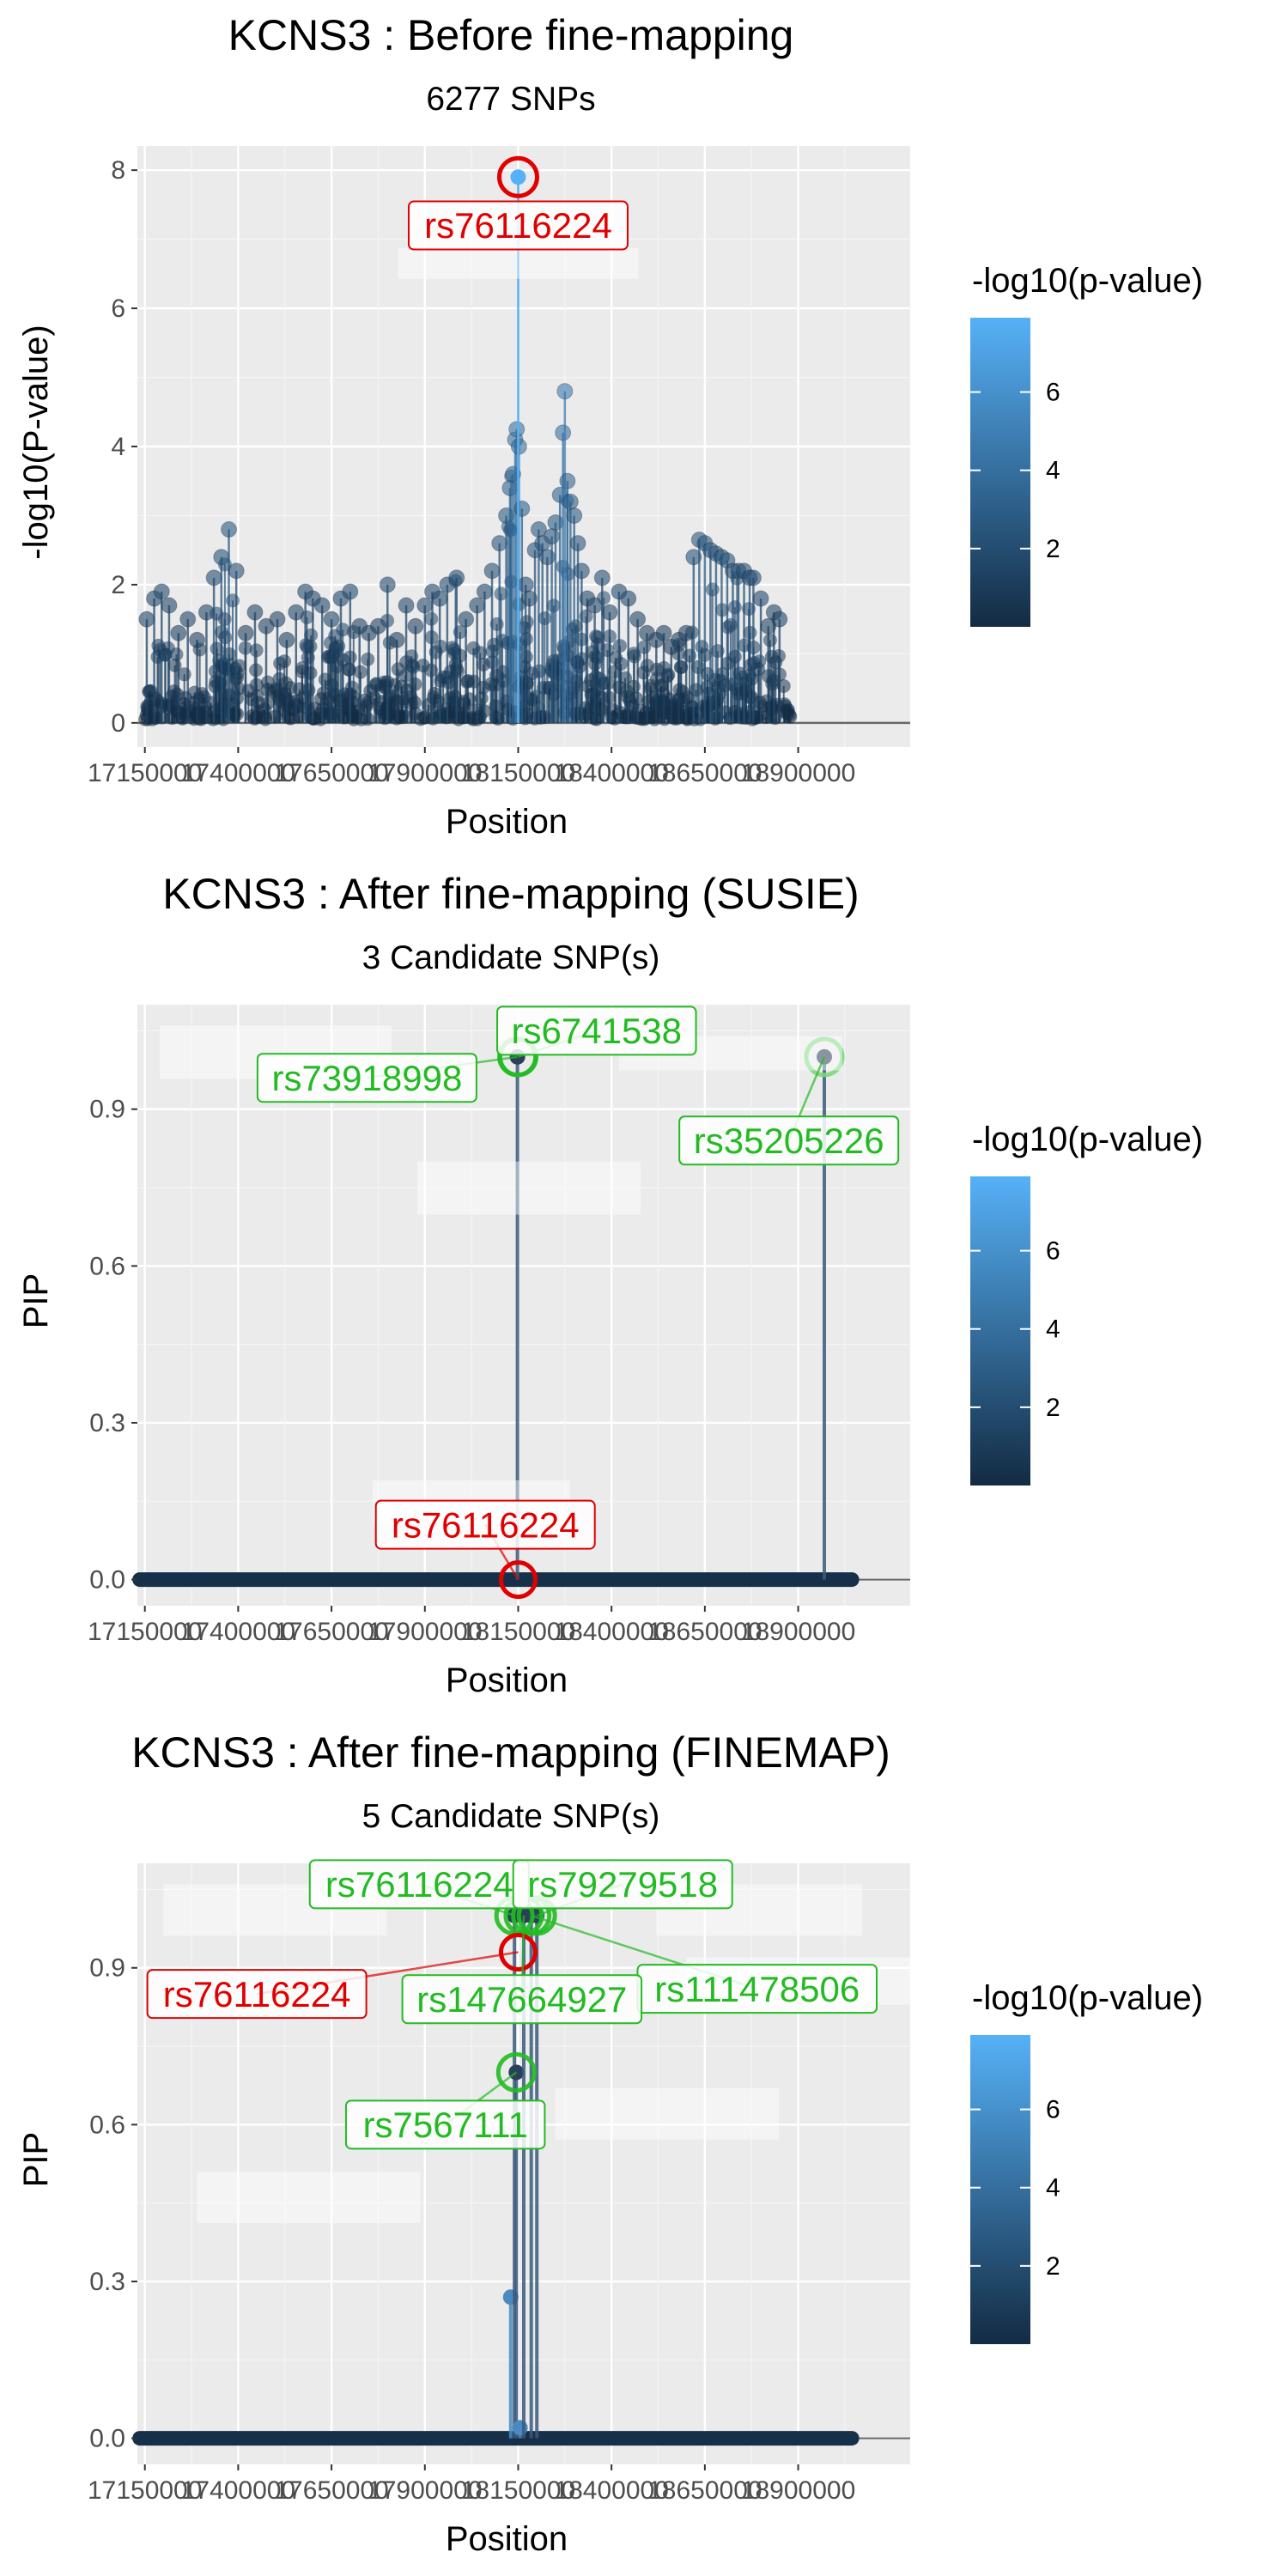 This screenshot has width=1288, height=2576. What do you see at coordinates (1086, 1303) in the screenshot?
I see `legend: -log10(p-value) 2 4 6` at bounding box center [1086, 1303].